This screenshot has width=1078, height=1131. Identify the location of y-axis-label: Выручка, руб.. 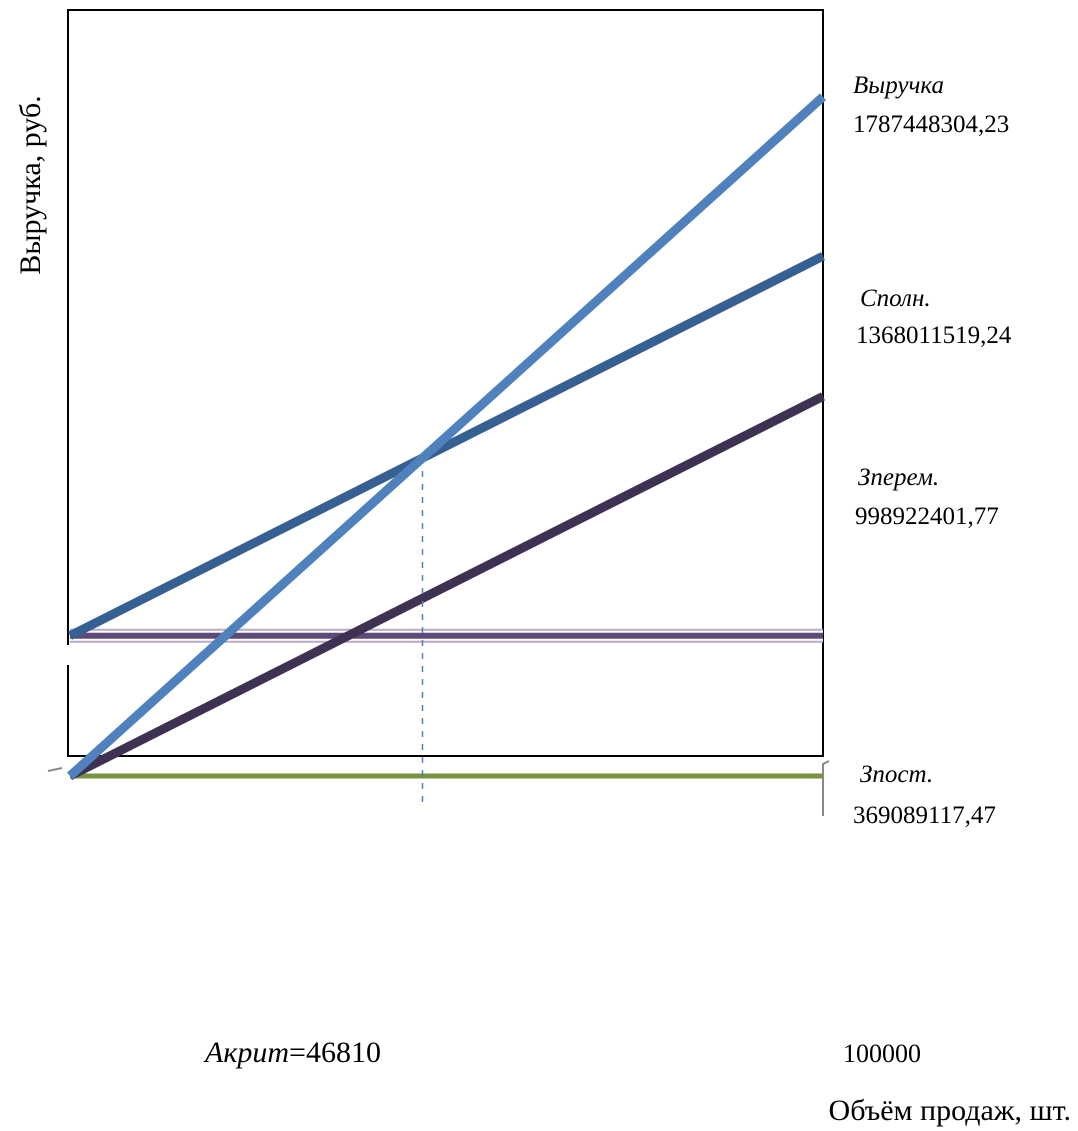
(30, 184).